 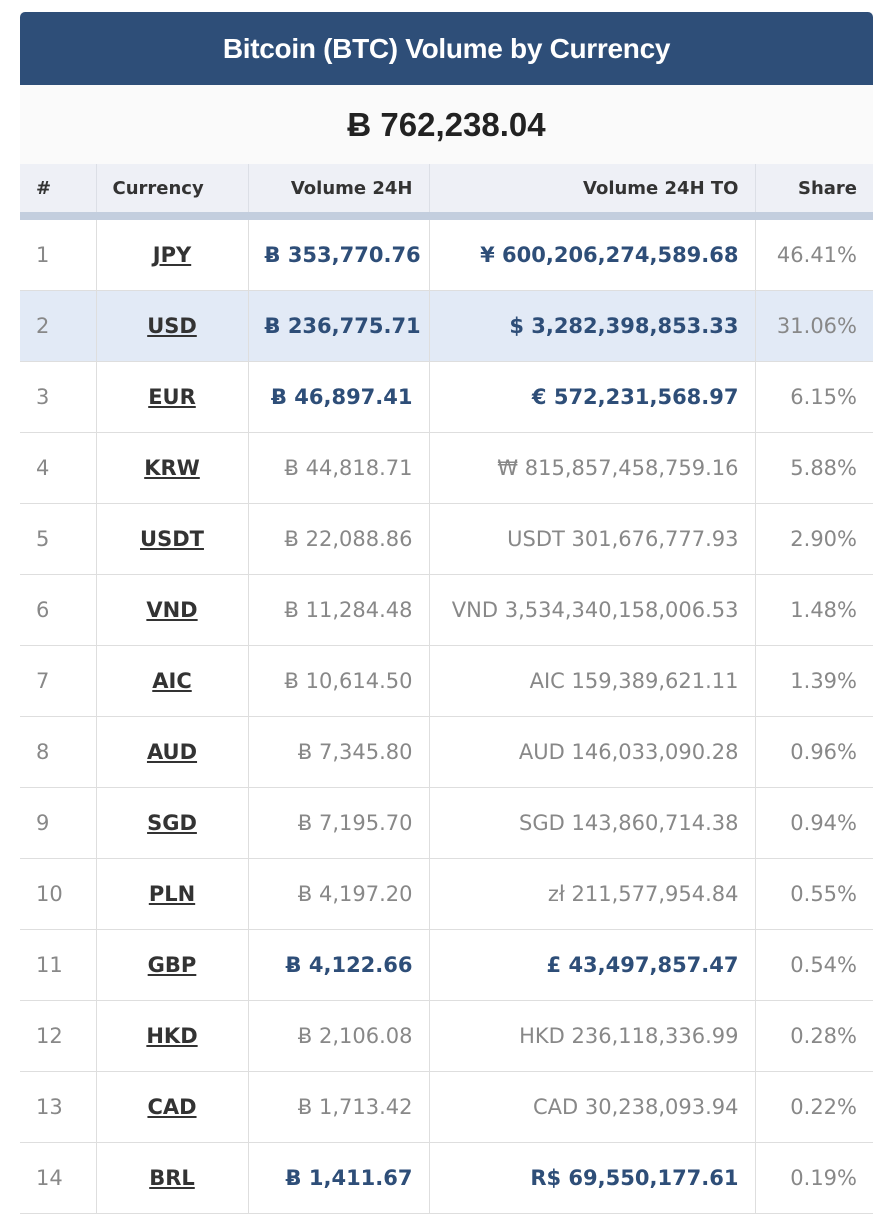 I want to click on currency-cell: CAD, so click(x=172, y=1107).